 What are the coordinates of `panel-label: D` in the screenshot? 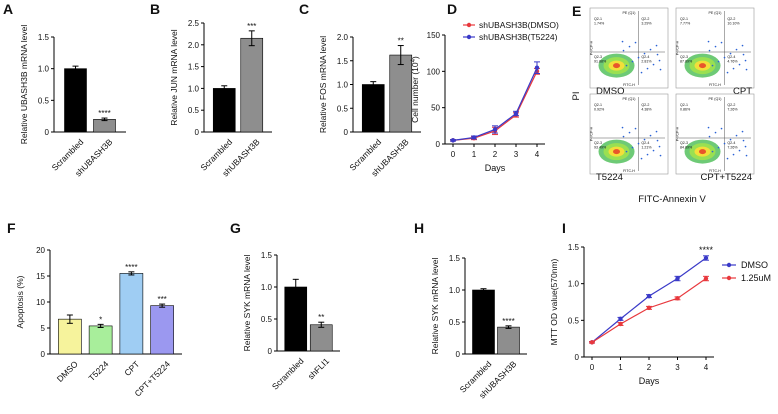 It's located at (452, 9).